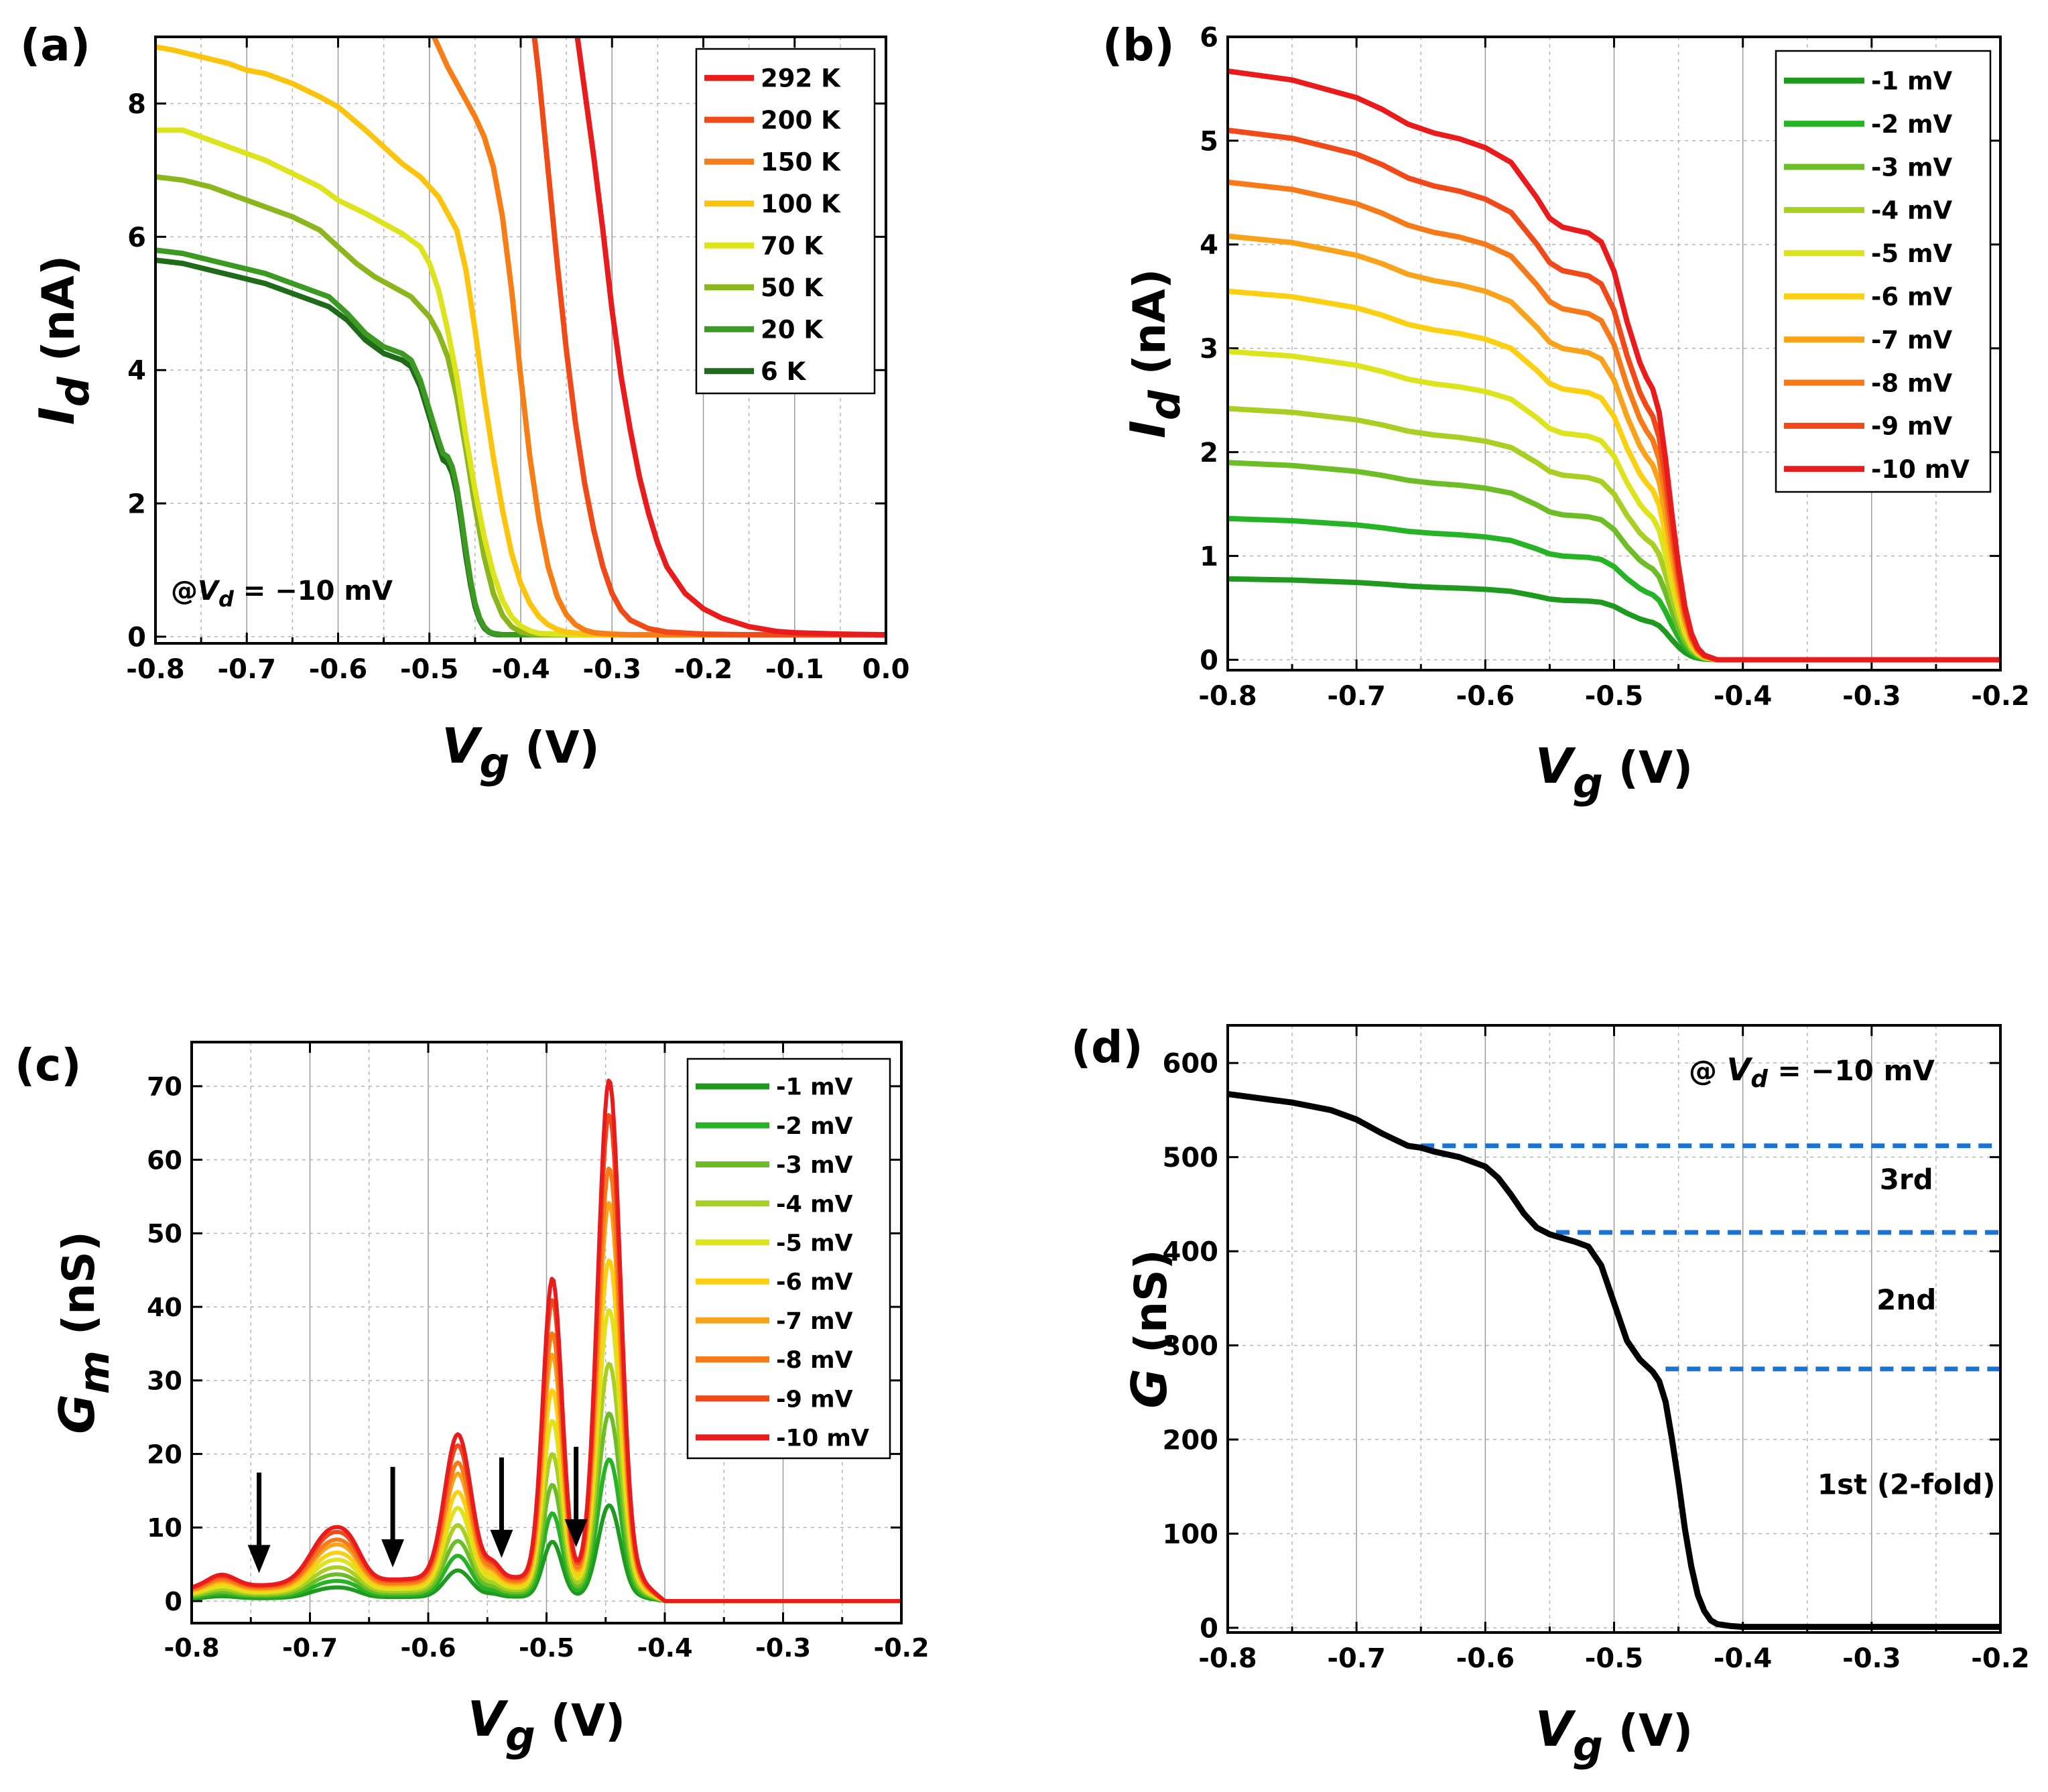  I want to click on legend-label: -1 mV, so click(1912, 81).